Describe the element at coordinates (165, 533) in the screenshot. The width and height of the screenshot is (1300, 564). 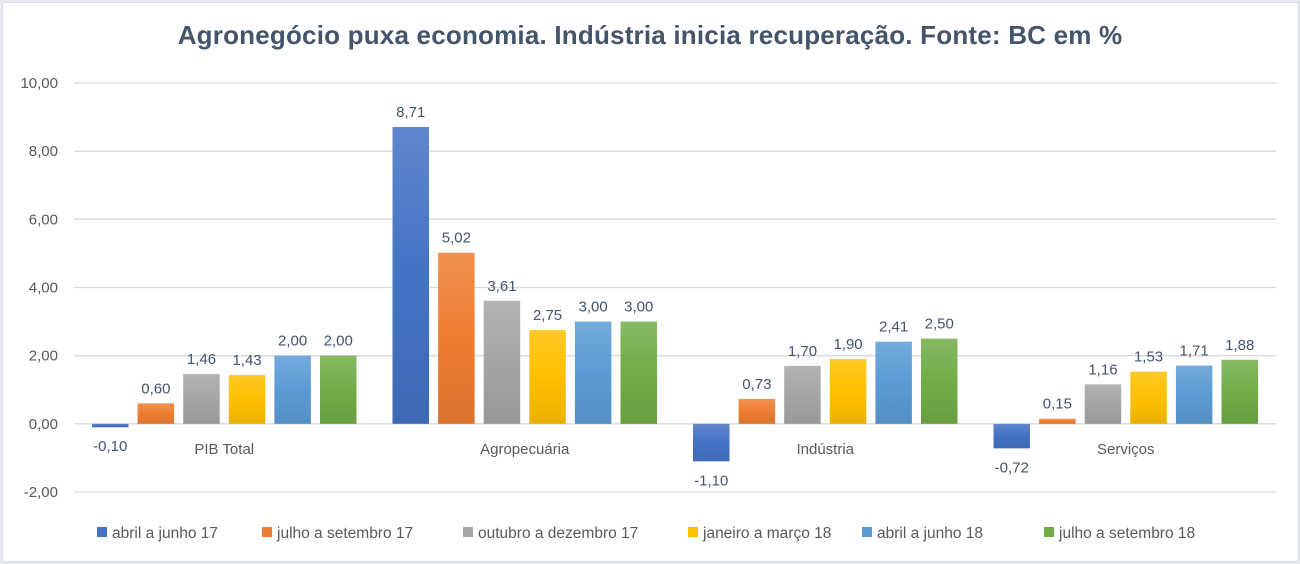
I see `legend-label: abril a junho 17` at that location.